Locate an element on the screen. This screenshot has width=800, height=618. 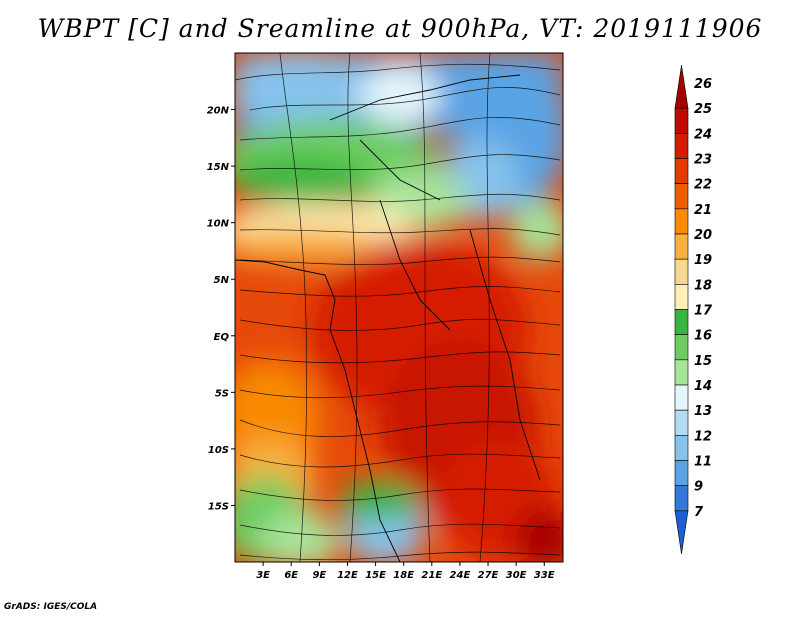
lat-tick-label: 5S is located at coordinates (222, 393).